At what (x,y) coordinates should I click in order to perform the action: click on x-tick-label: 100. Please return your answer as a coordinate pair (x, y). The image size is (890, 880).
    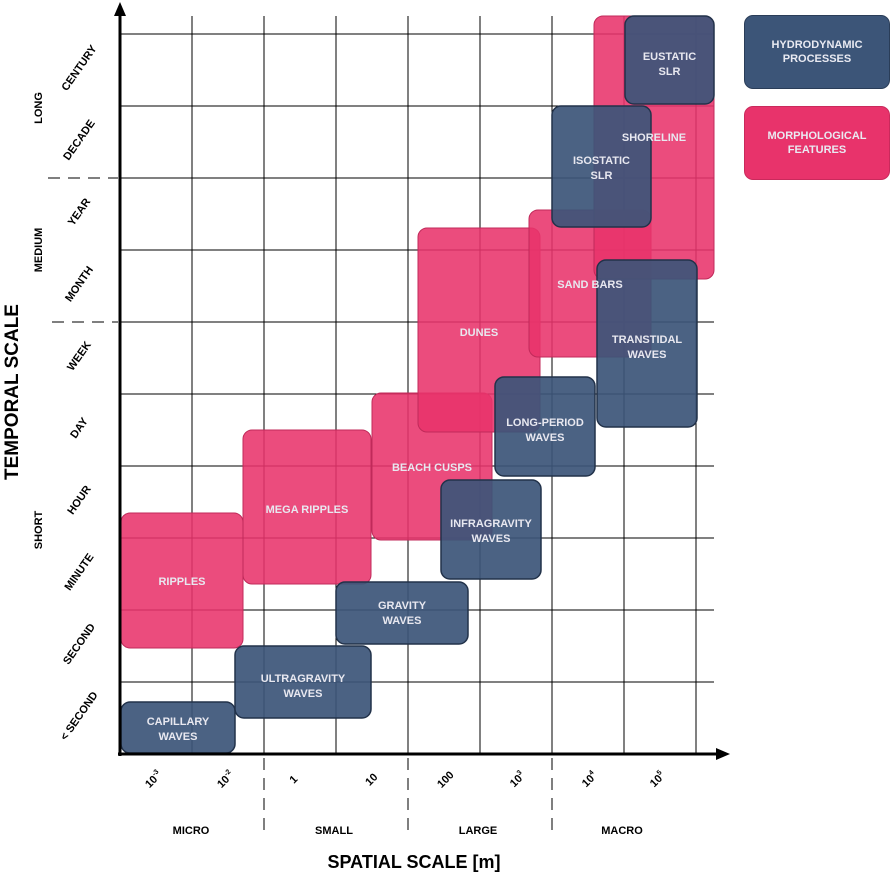
    Looking at the image, I should click on (445, 779).